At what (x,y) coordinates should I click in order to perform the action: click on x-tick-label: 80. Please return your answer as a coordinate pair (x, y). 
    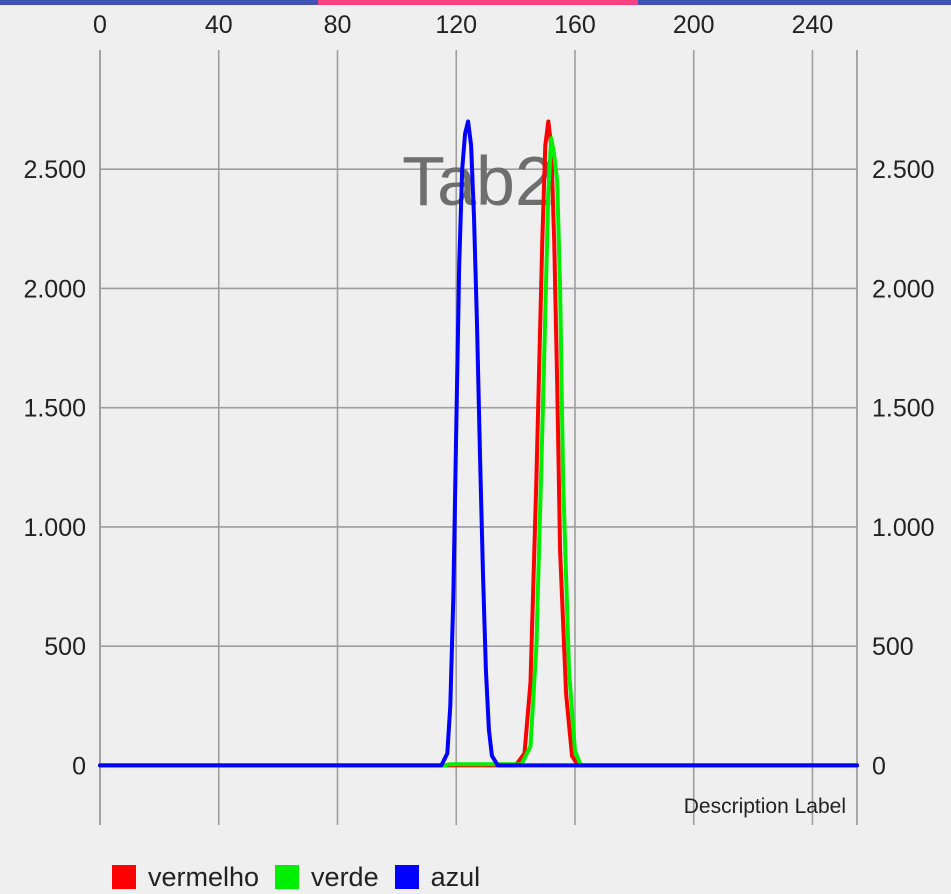
    Looking at the image, I should click on (338, 25).